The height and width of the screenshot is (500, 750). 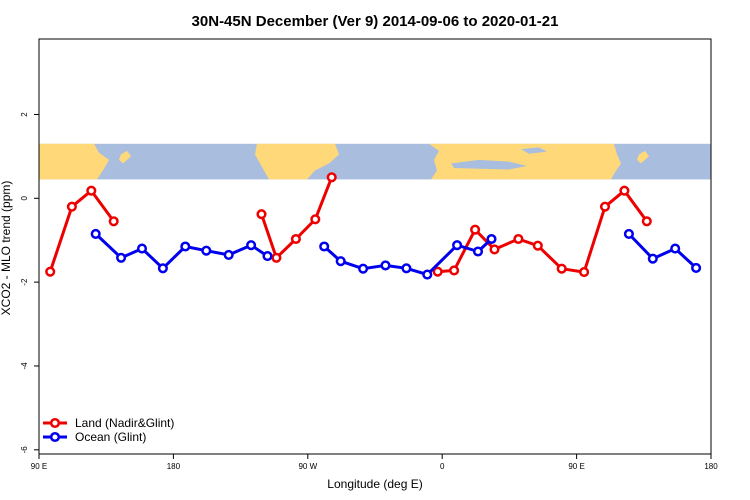 I want to click on y-axis-title: XCO2 - MLO trend (ppm), so click(x=6, y=248).